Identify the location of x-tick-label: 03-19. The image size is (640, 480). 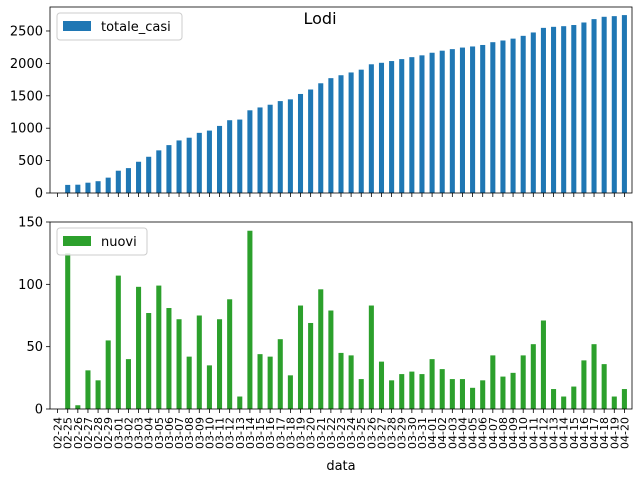
(301, 433).